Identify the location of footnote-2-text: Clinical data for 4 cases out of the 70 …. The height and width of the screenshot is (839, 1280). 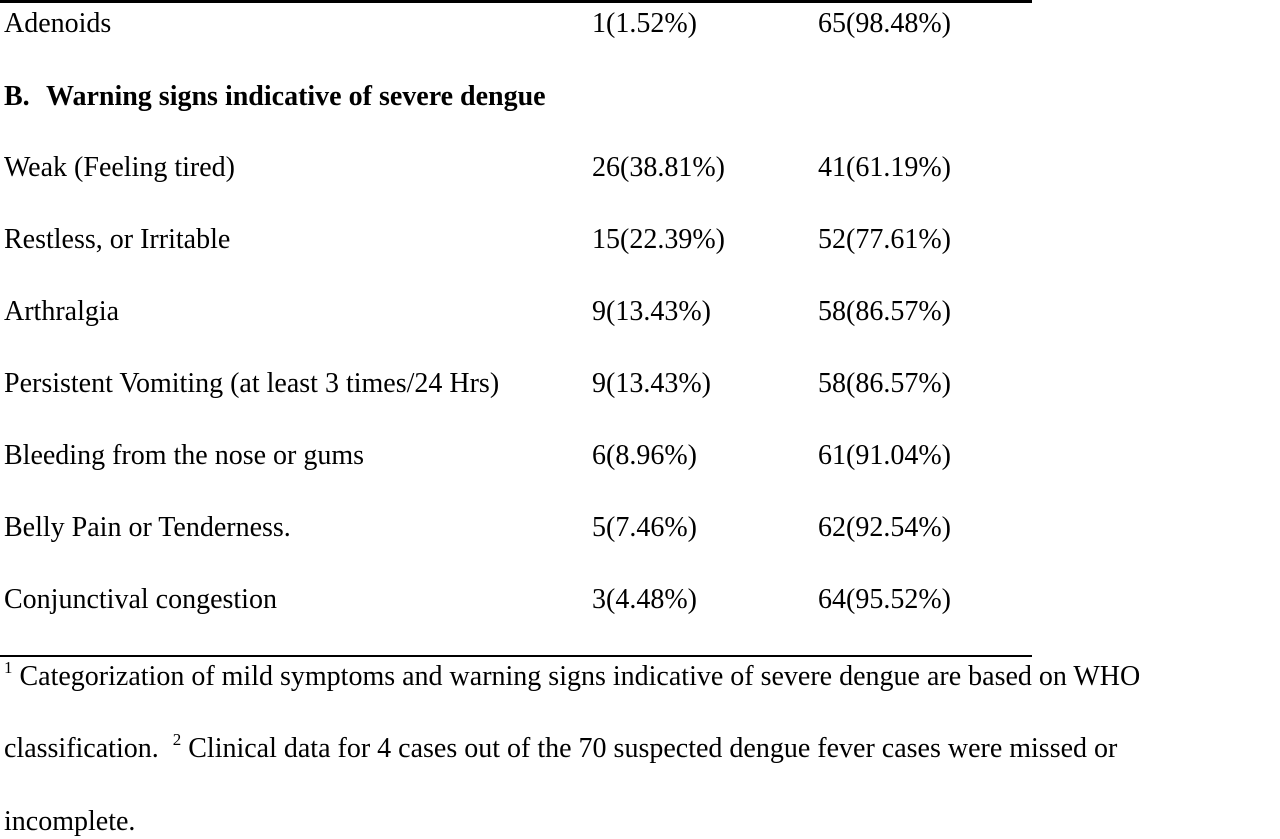
(653, 748).